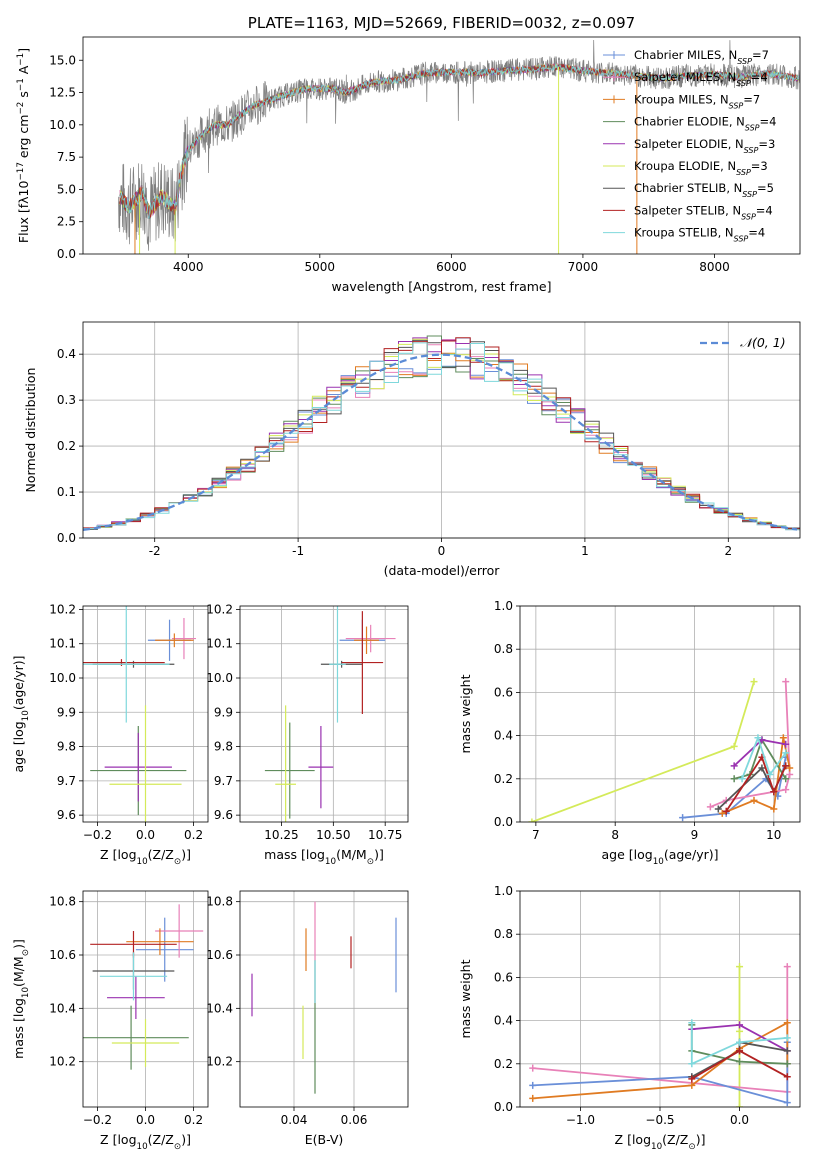  Describe the element at coordinates (704, 146) in the screenshot. I see `legend-entry: Salpeter ELODIE, NSSP=3` at that location.